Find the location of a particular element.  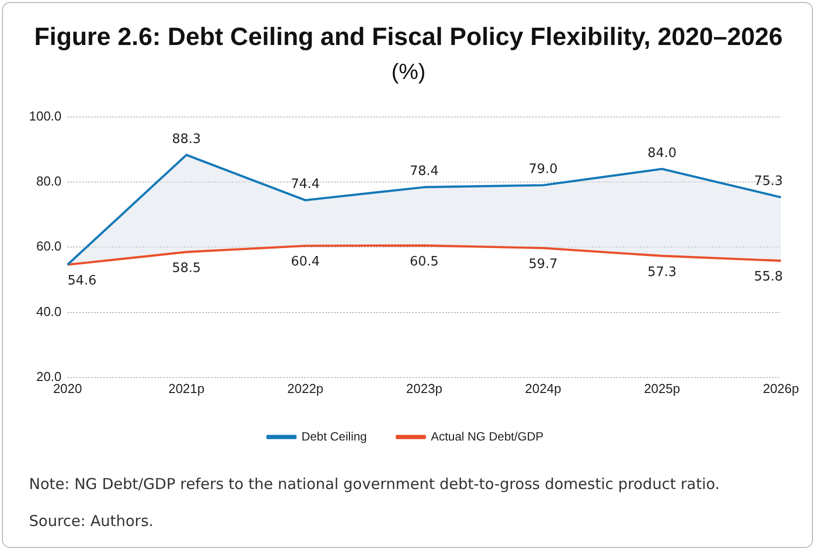

y-tick-label: 60.0 is located at coordinates (49, 246).